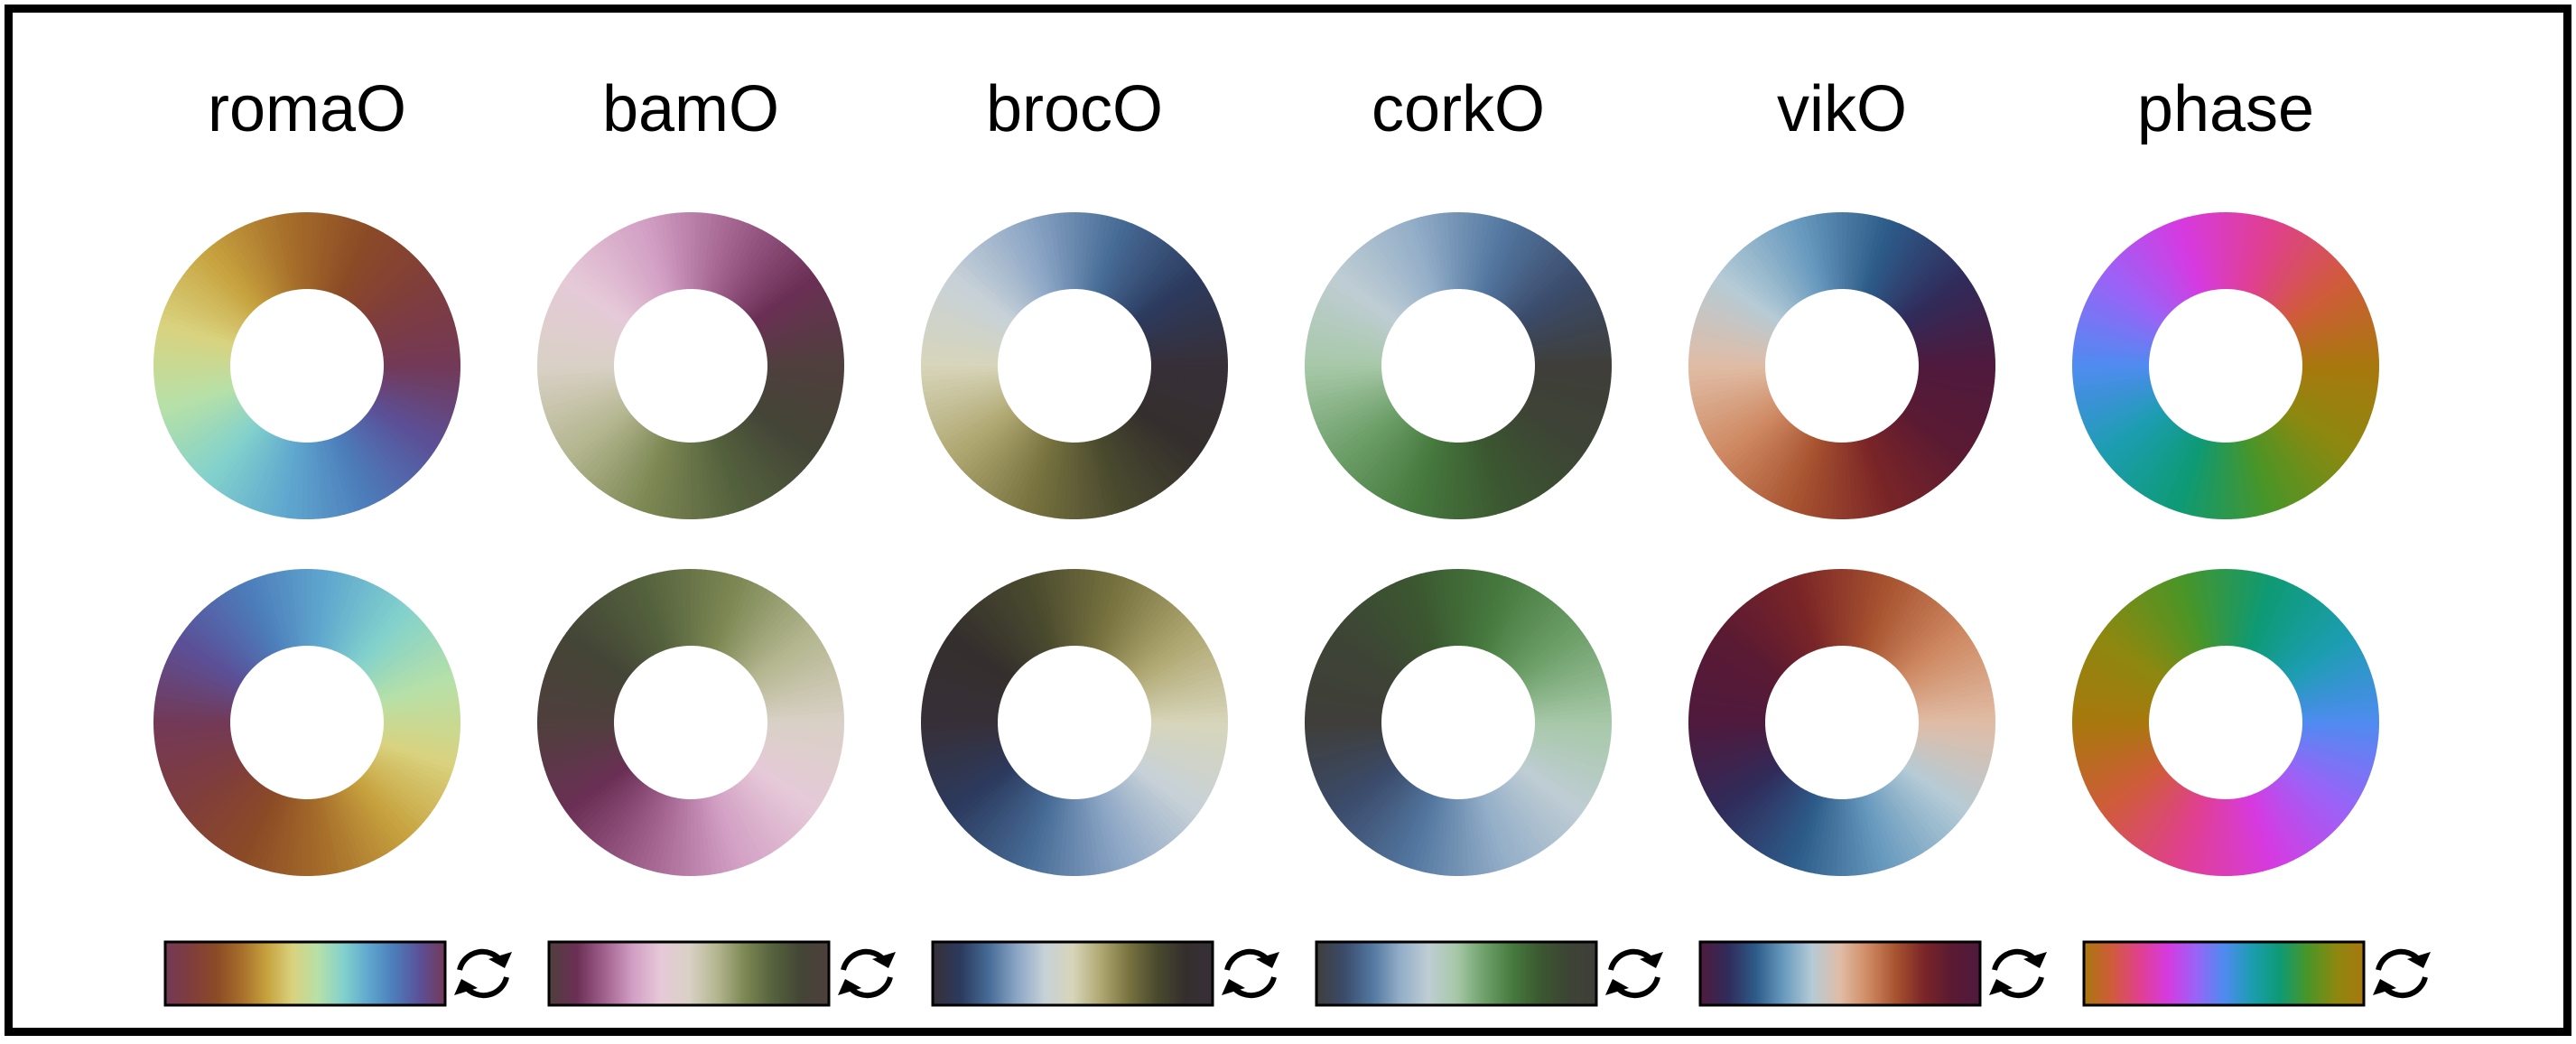  What do you see at coordinates (306, 722) in the screenshot?
I see `color-wheel-romaO-rotated` at bounding box center [306, 722].